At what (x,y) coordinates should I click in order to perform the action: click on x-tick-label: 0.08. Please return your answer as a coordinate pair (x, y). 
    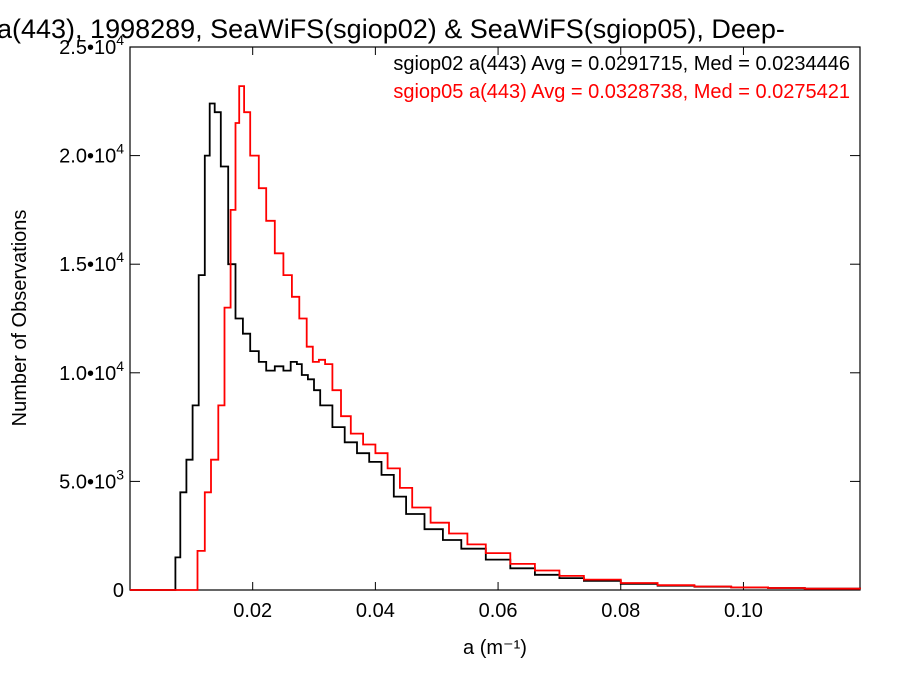
    Looking at the image, I should click on (620, 611).